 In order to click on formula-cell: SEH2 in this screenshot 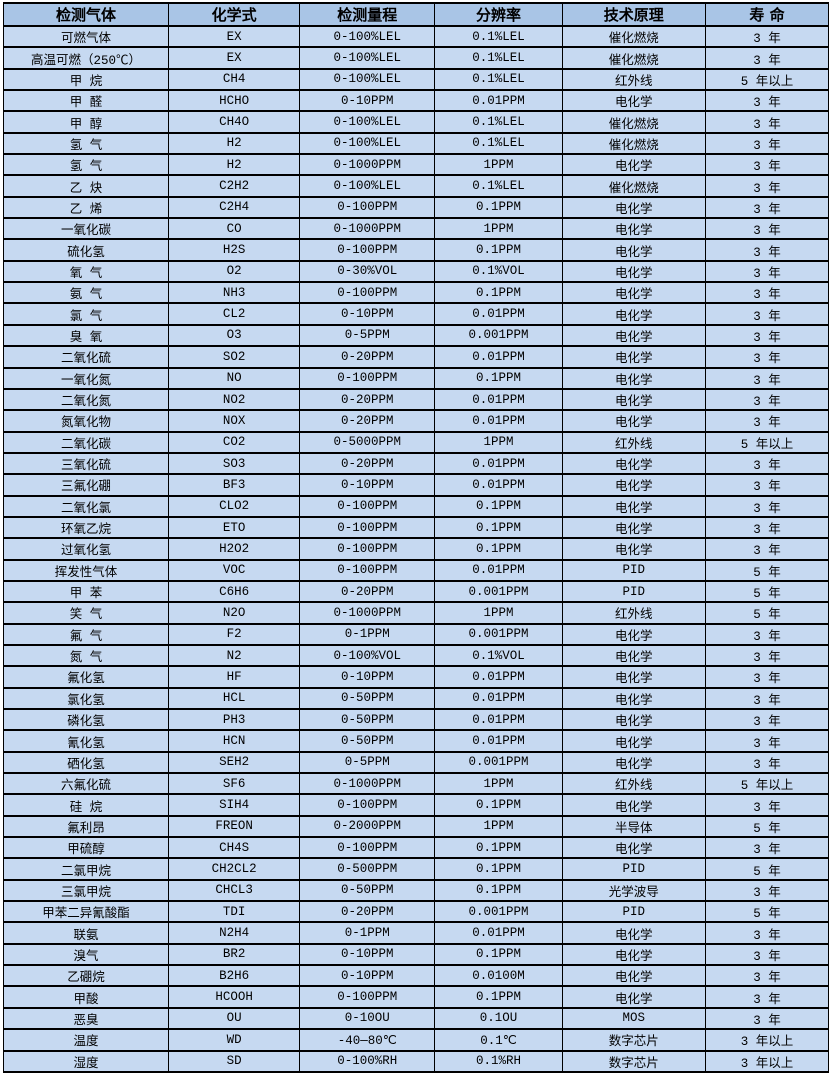, I will do `click(234, 762)`.